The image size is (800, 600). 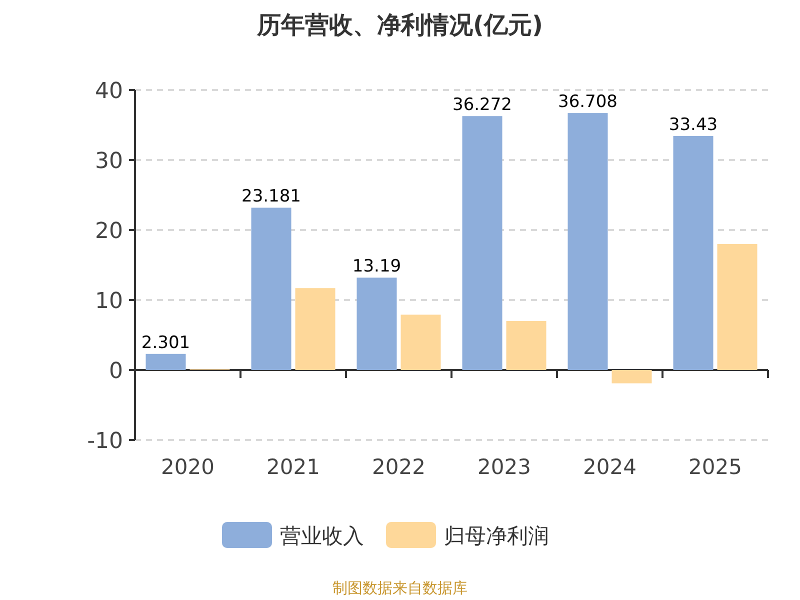 I want to click on x-tick-label: 2021, so click(x=293, y=467).